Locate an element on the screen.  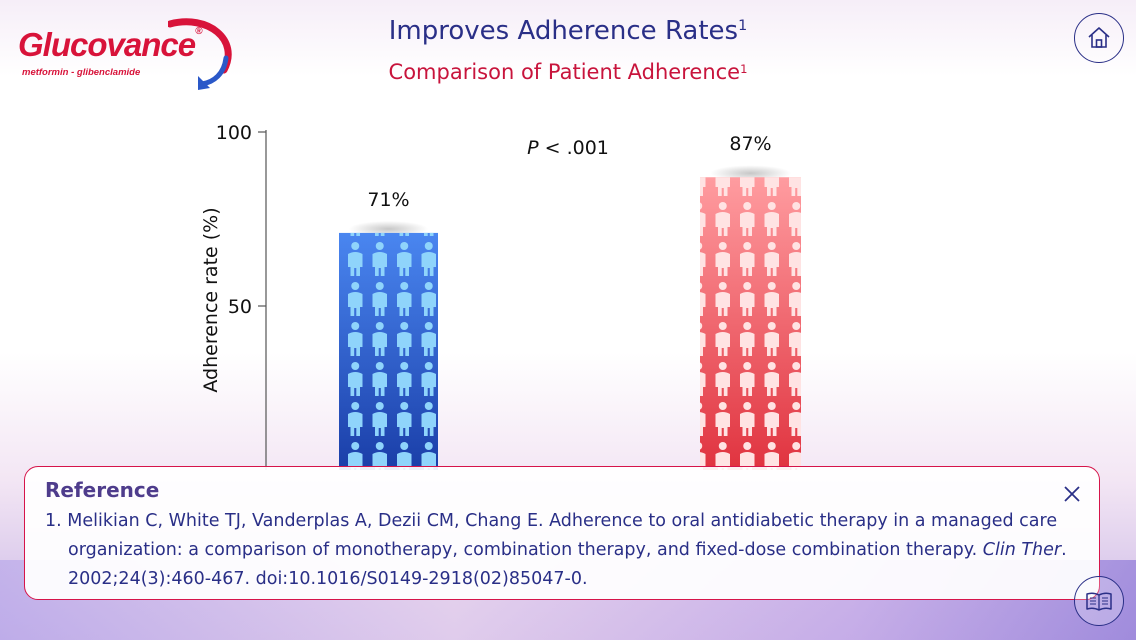
bar-value-label: 87% is located at coordinates (750, 144).